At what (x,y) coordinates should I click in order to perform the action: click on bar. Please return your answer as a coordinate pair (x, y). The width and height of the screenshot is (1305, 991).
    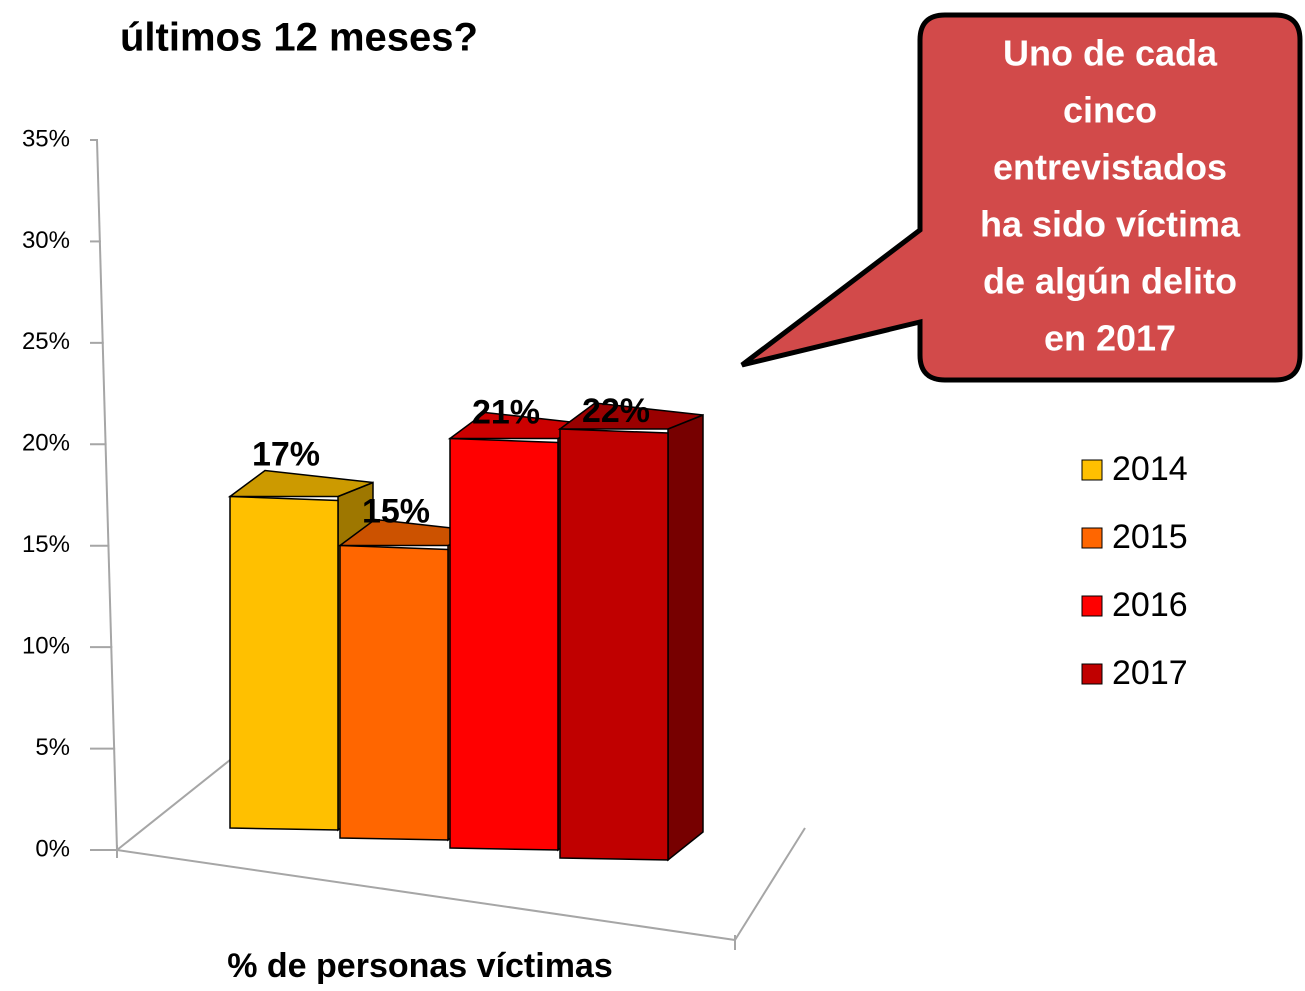
    Looking at the image, I should click on (630, 632).